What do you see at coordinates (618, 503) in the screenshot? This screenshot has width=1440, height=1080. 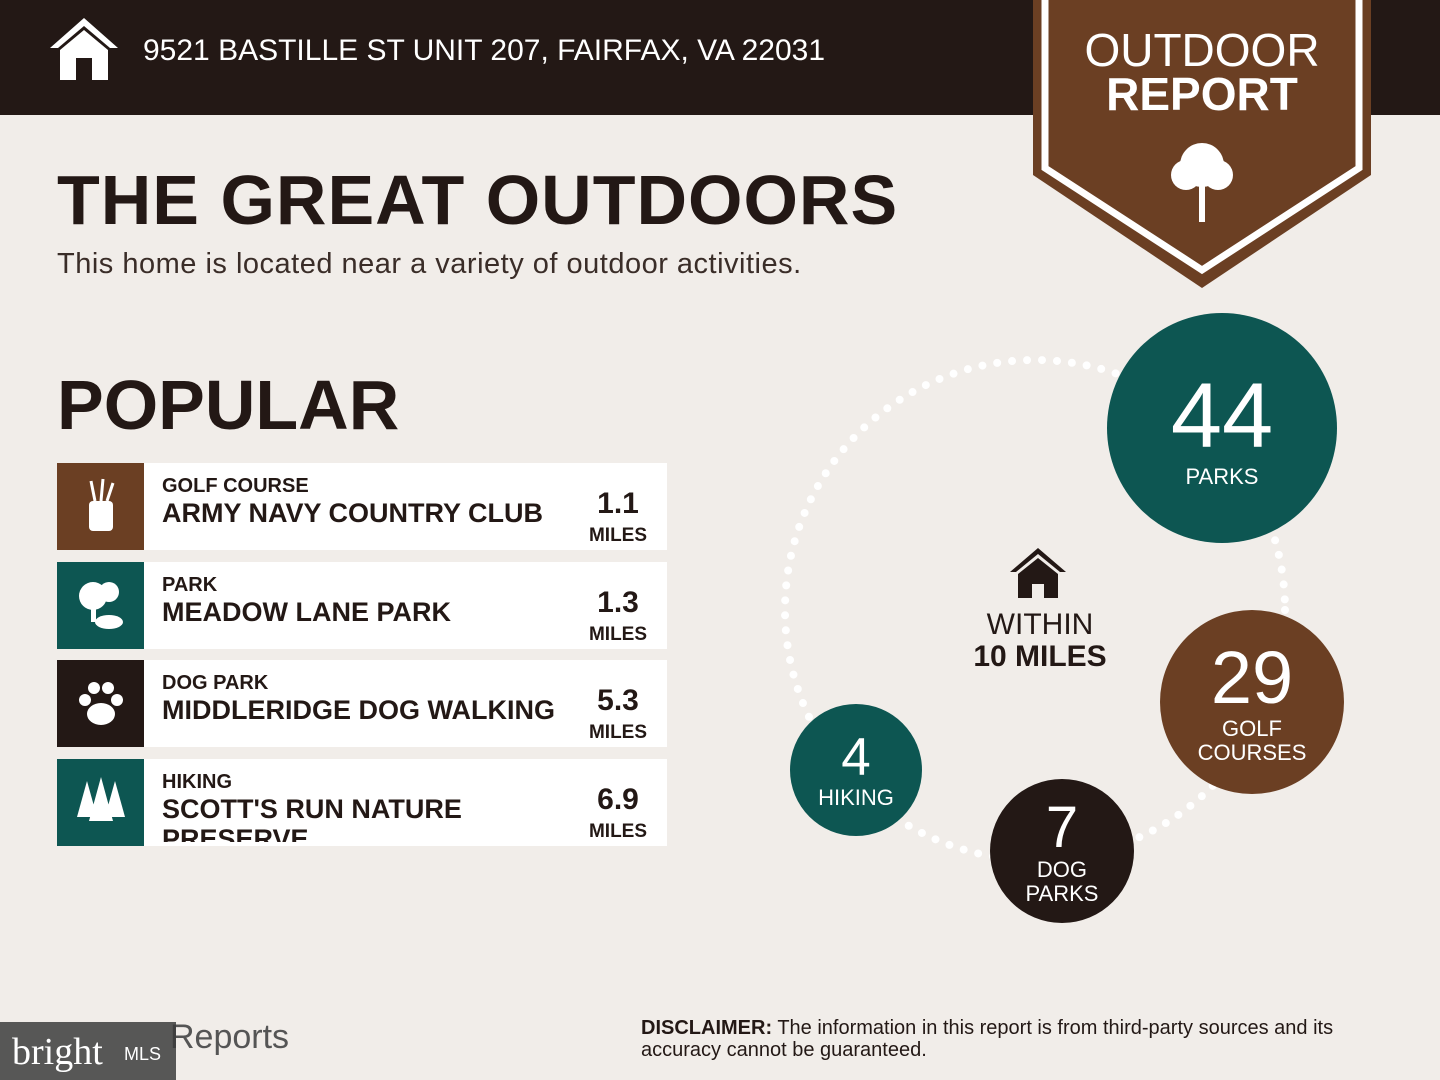 I see `row-distance: 1.1` at bounding box center [618, 503].